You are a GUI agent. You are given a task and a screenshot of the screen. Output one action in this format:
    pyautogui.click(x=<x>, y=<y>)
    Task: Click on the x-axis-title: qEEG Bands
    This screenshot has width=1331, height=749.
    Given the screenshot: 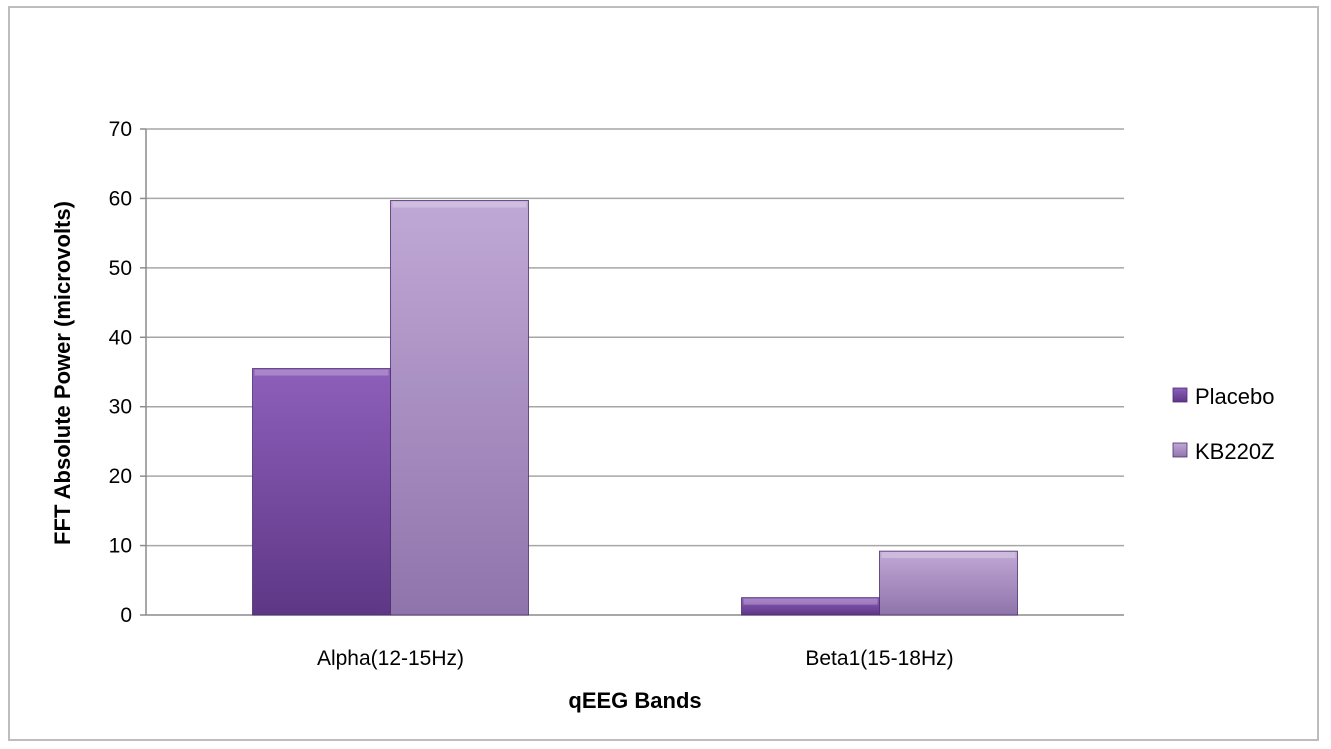 What is the action you would take?
    pyautogui.click(x=634, y=700)
    